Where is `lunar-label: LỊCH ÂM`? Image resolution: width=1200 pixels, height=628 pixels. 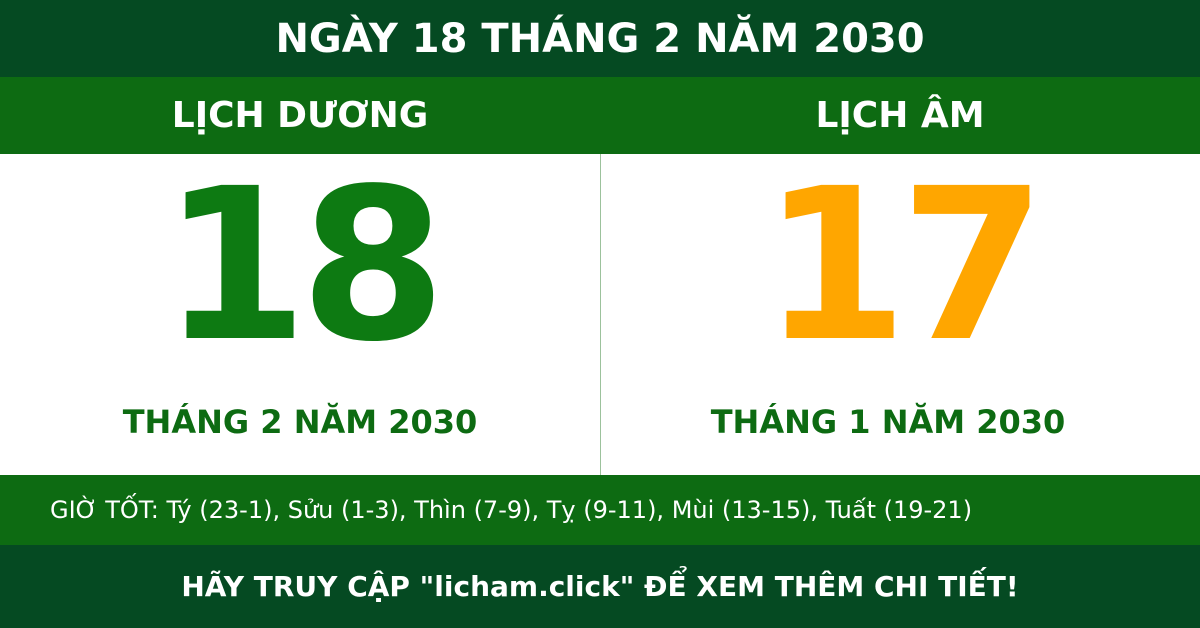
lunar-label: LỊCH ÂM is located at coordinates (900, 115).